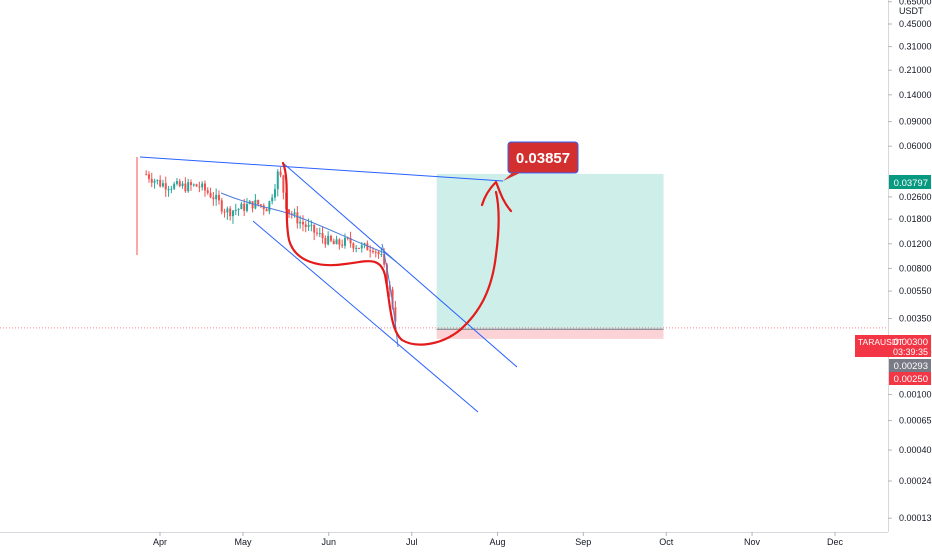 The width and height of the screenshot is (932, 555). I want to click on time-axis: Apr May Jun Jul Aug Sep Oct Nov Dec, so click(498, 539).